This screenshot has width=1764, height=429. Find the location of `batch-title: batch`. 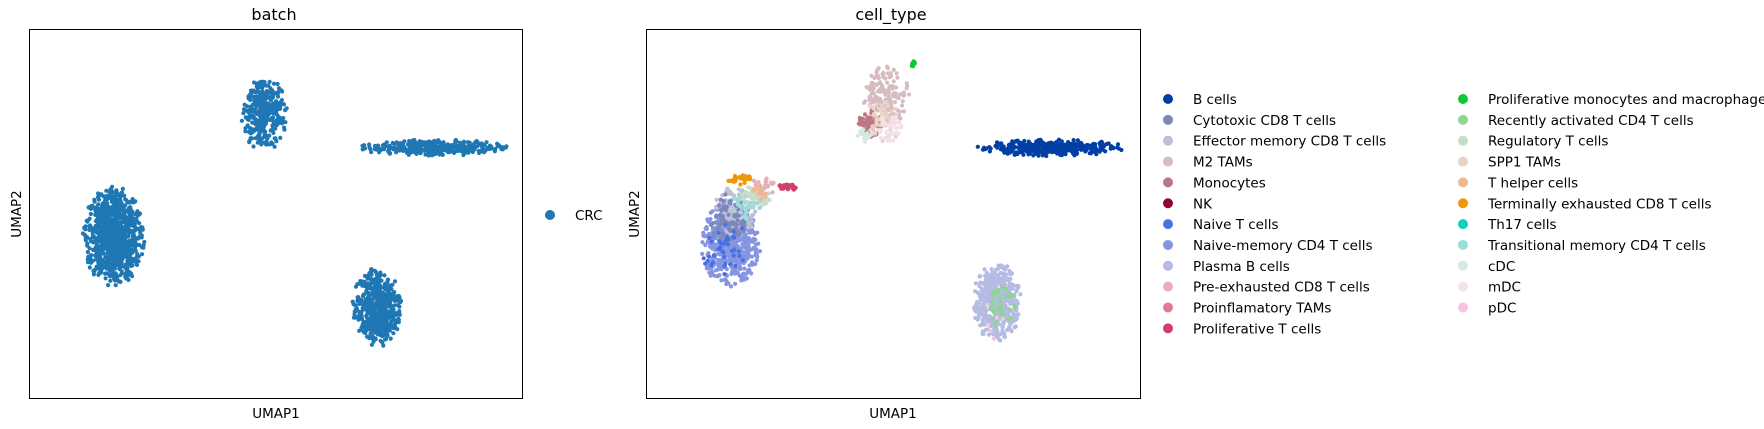

batch-title: batch is located at coordinates (273, 14).